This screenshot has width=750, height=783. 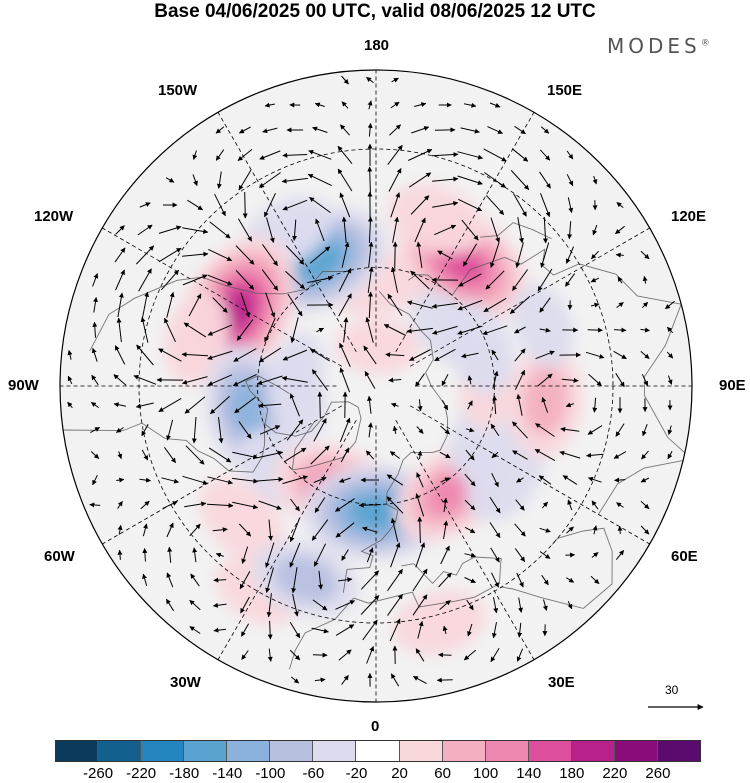 What do you see at coordinates (377, 45) in the screenshot?
I see `lon-label-180: 180` at bounding box center [377, 45].